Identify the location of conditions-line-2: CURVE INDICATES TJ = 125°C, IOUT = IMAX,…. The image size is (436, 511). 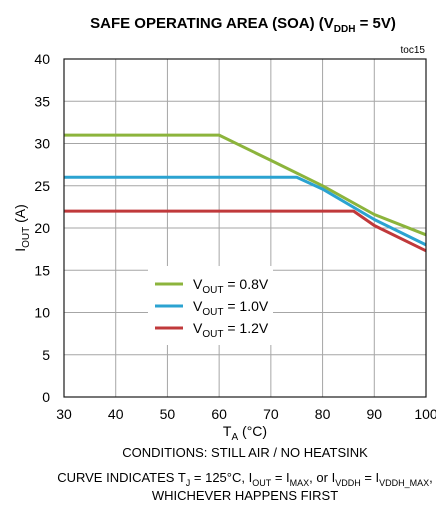
(245, 479).